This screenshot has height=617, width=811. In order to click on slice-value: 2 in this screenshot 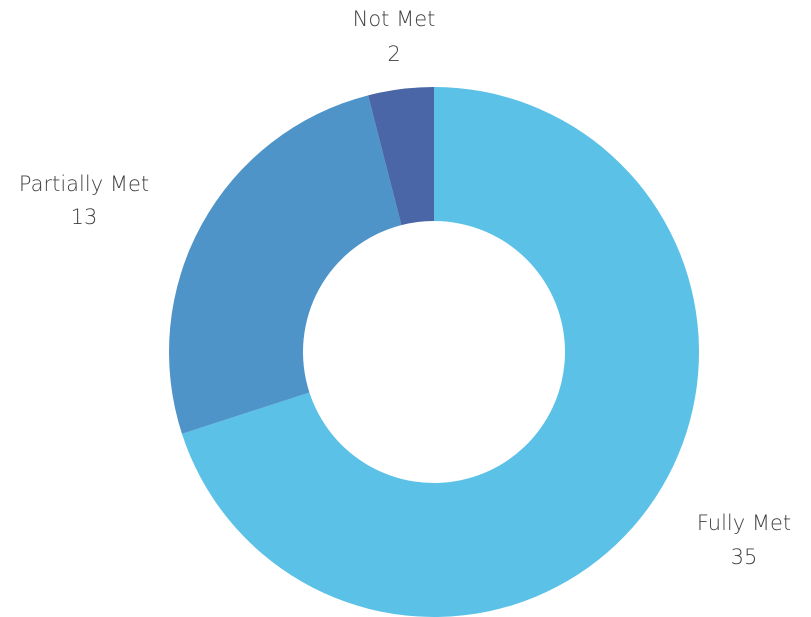, I will do `click(393, 54)`.